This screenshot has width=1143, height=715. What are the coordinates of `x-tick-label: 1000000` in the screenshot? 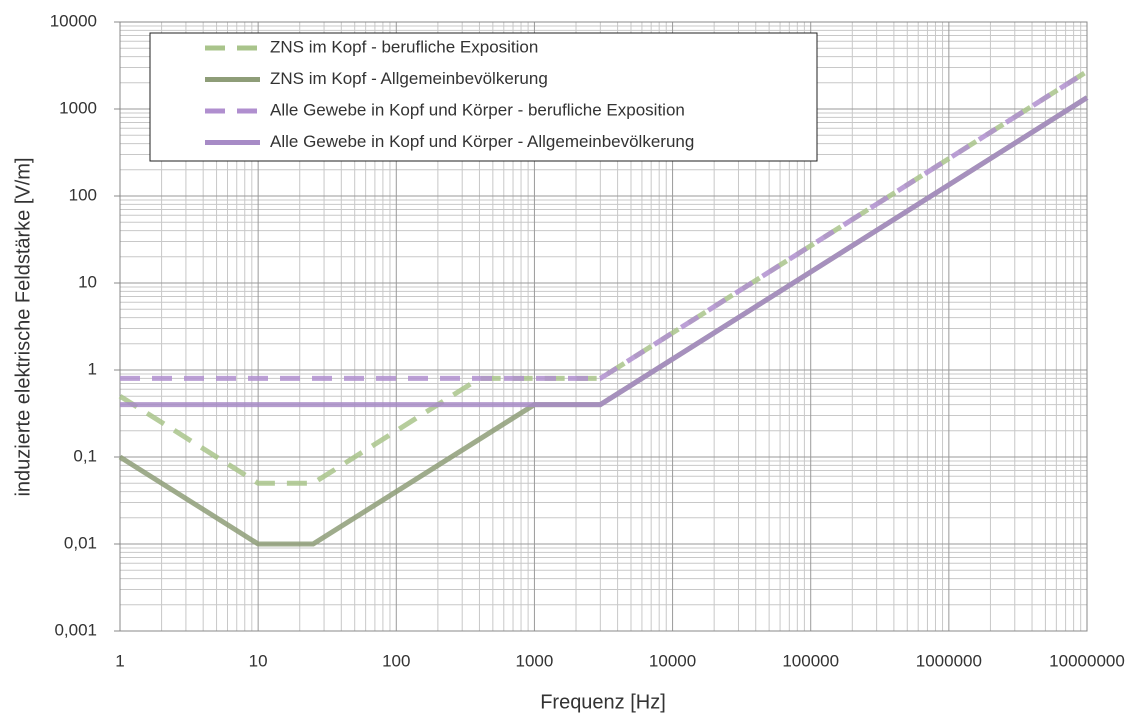 It's located at (949, 660).